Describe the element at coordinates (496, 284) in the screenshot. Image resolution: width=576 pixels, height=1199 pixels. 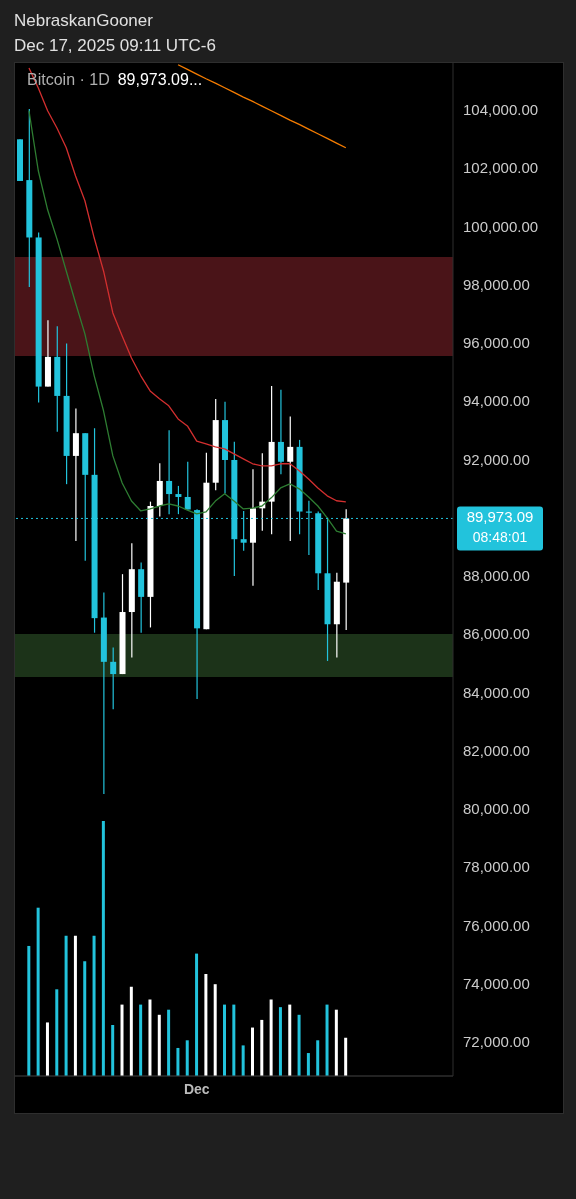
I see `y-tick-label: 98,000.00` at that location.